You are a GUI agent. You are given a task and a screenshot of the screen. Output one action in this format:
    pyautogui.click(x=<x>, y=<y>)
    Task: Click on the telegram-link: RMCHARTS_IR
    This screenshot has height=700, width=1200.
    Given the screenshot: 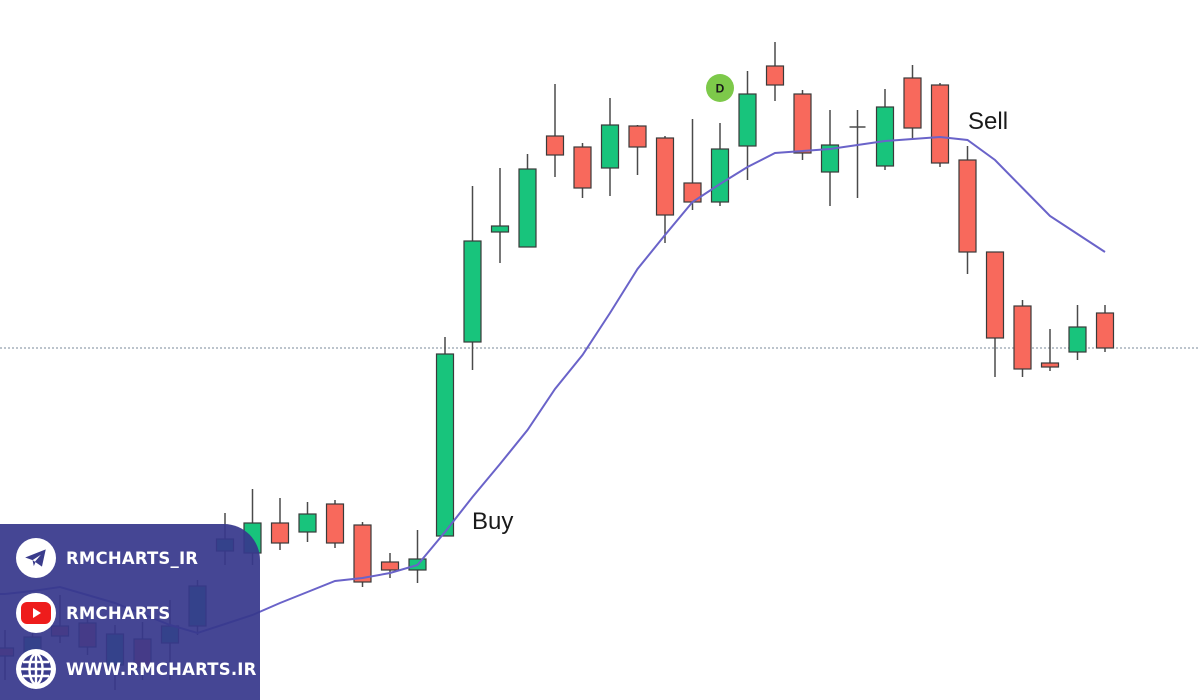 What is the action you would take?
    pyautogui.click(x=107, y=558)
    